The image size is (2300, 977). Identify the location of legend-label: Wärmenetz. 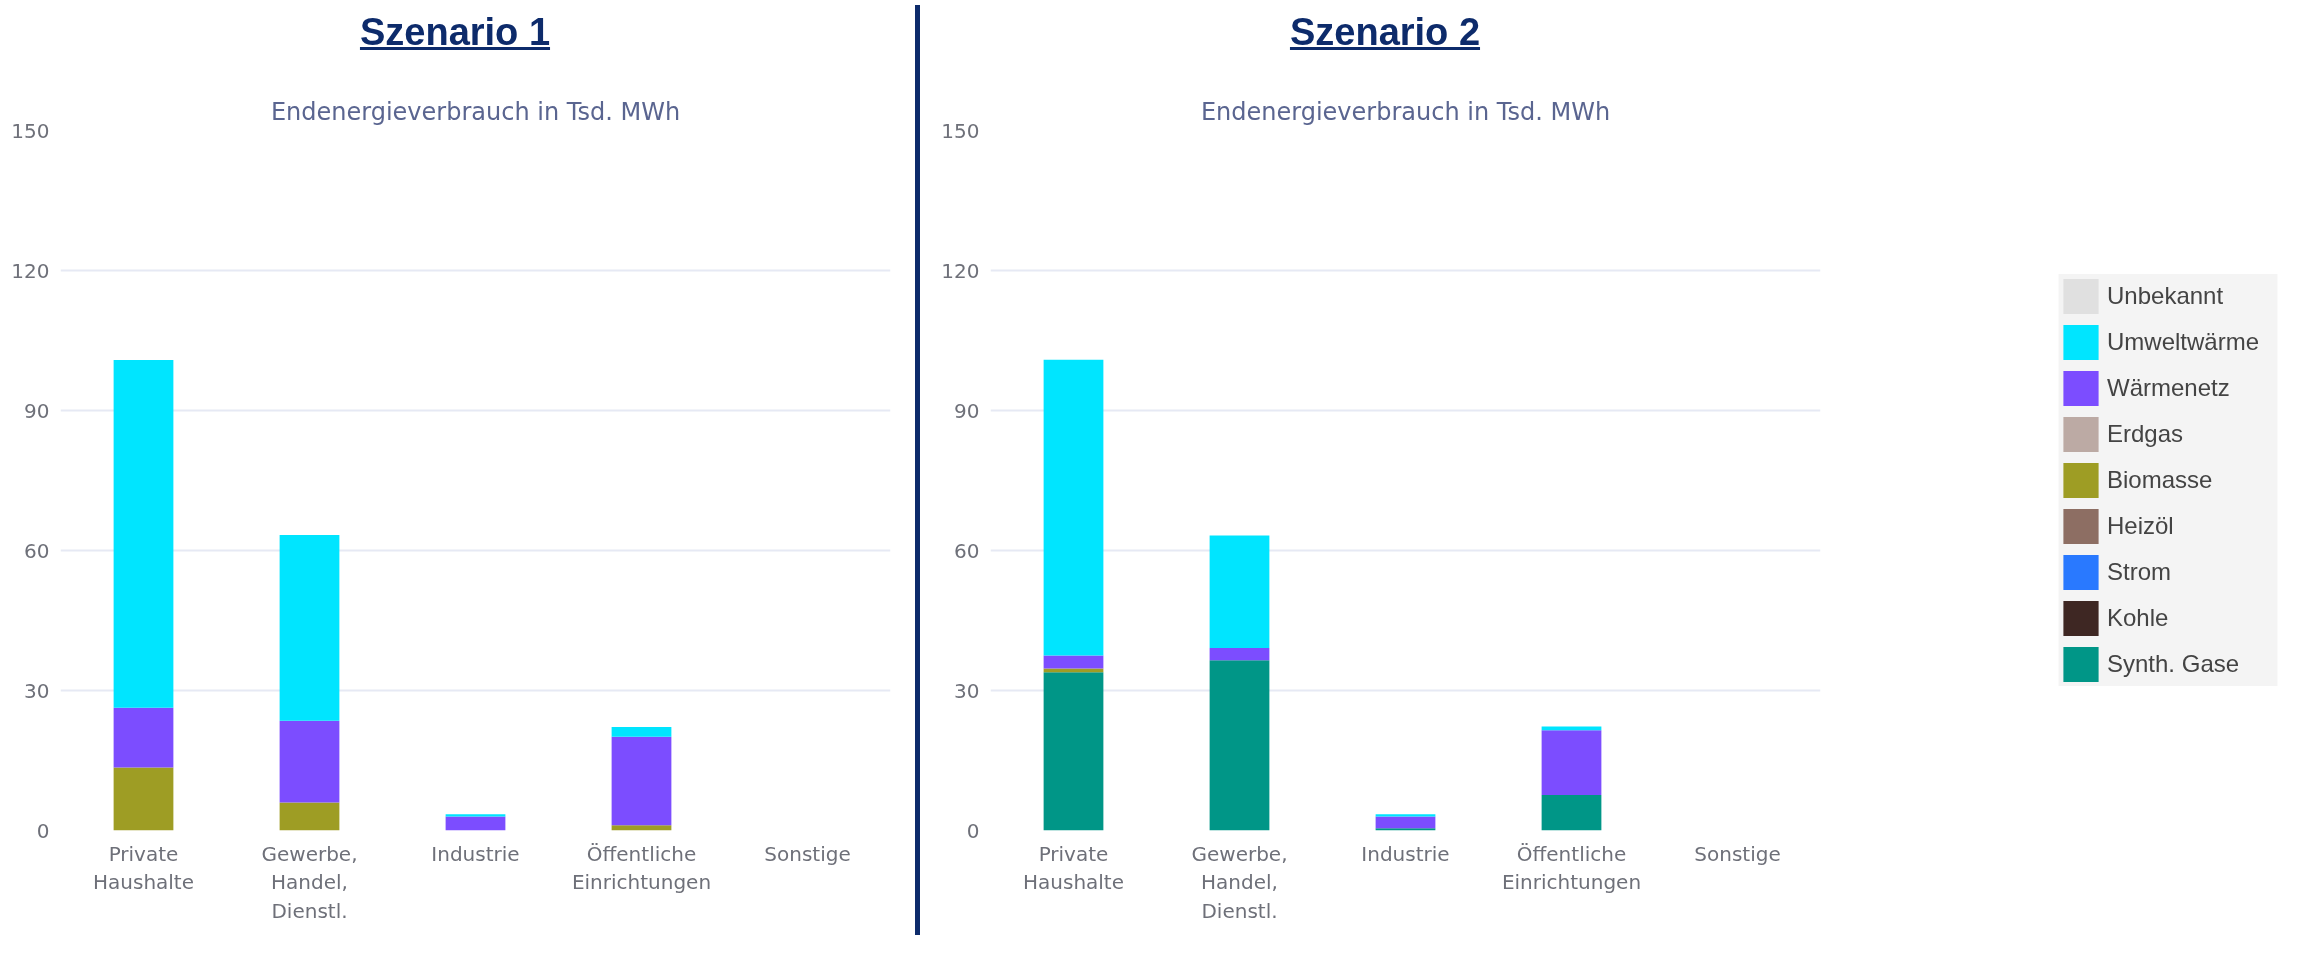
(2169, 388).